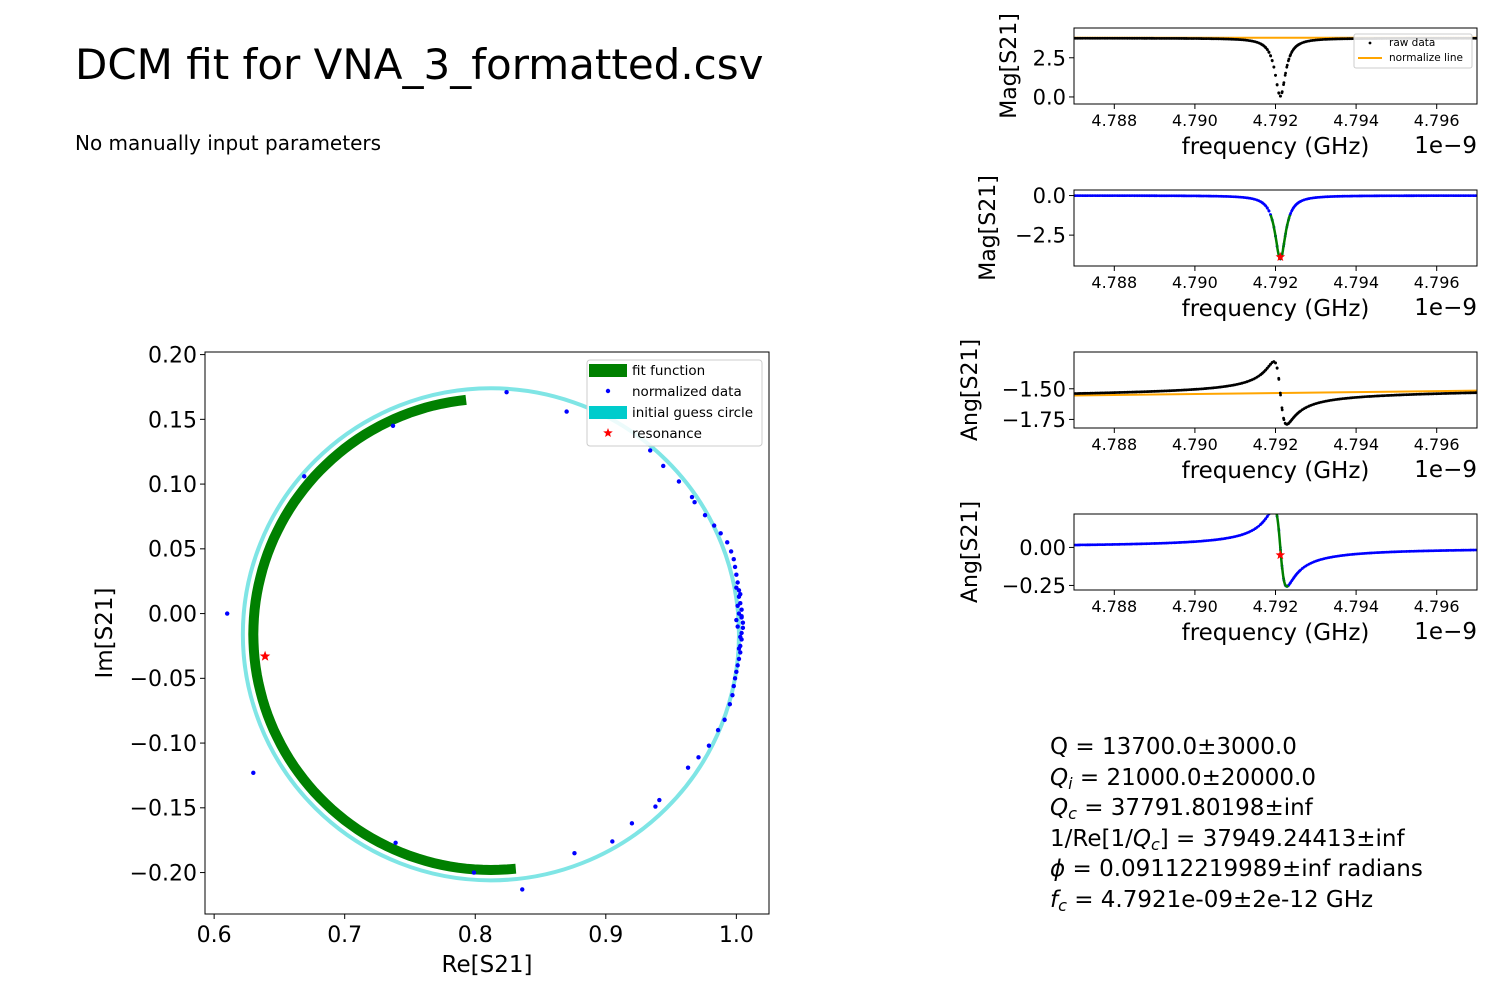  Describe the element at coordinates (1370, 43) in the screenshot. I see `legend-raw-swatch` at that location.